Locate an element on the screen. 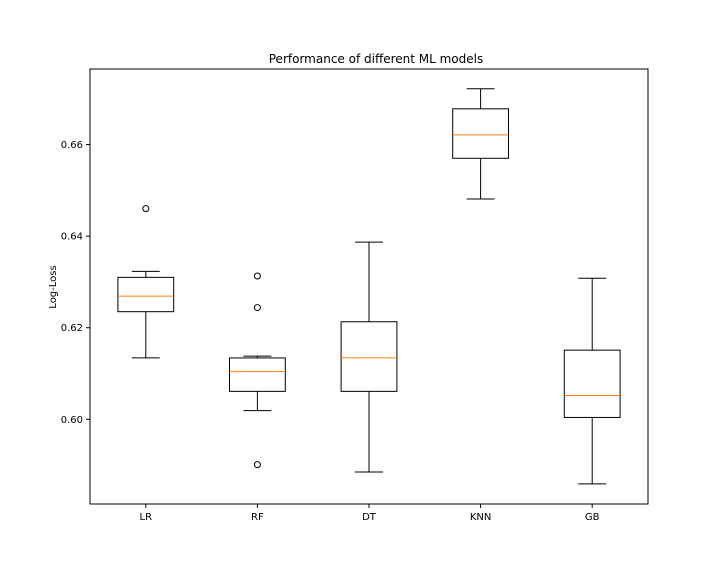 Image resolution: width=720 pixels, height=576 pixels. box-knn is located at coordinates (481, 144).